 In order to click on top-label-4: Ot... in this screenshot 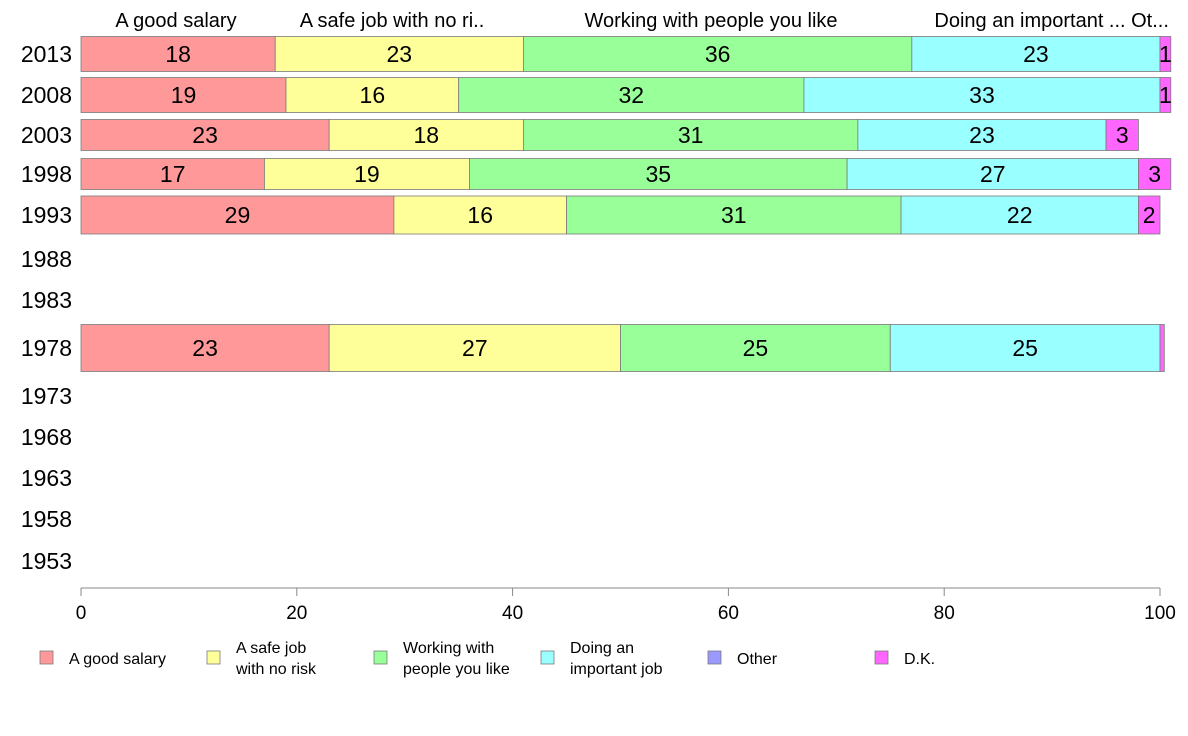, I will do `click(1150, 21)`.